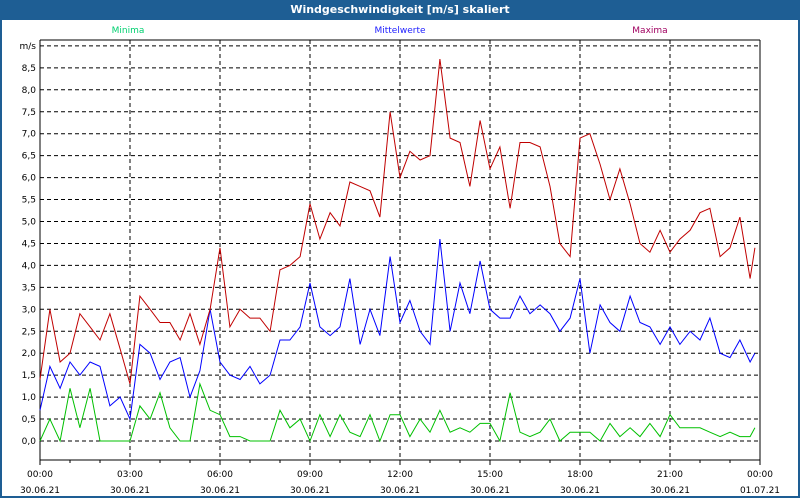 The width and height of the screenshot is (800, 500). Describe the element at coordinates (28, 47) in the screenshot. I see `y-axis-unit: m/s` at that location.